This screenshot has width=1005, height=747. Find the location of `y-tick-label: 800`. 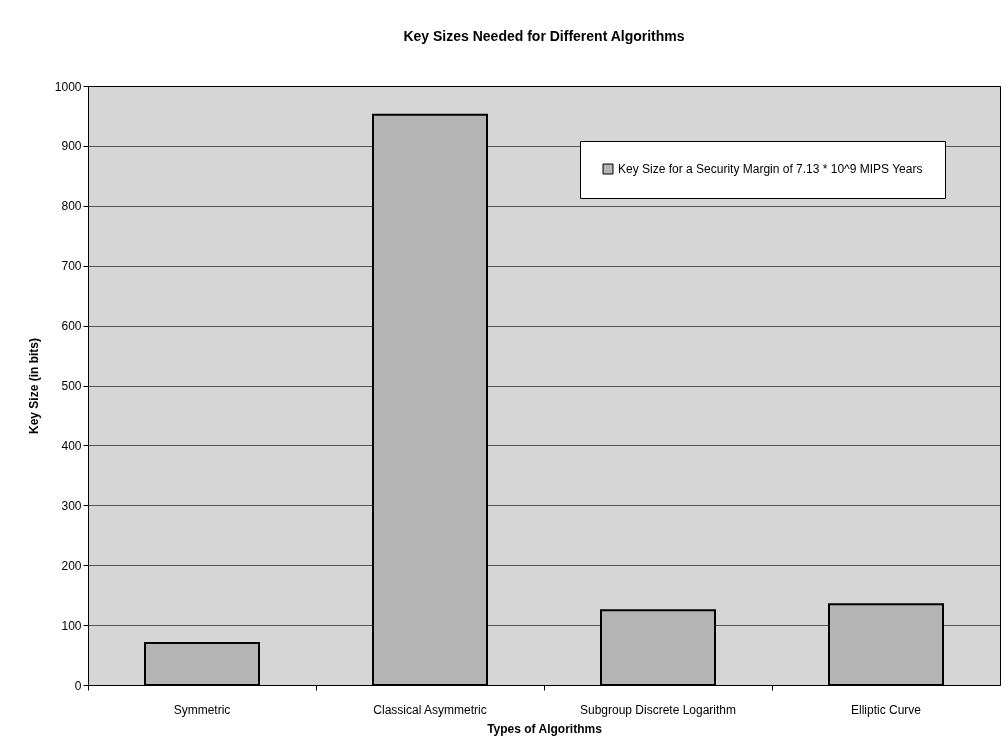

y-tick-label: 800 is located at coordinates (71, 206).